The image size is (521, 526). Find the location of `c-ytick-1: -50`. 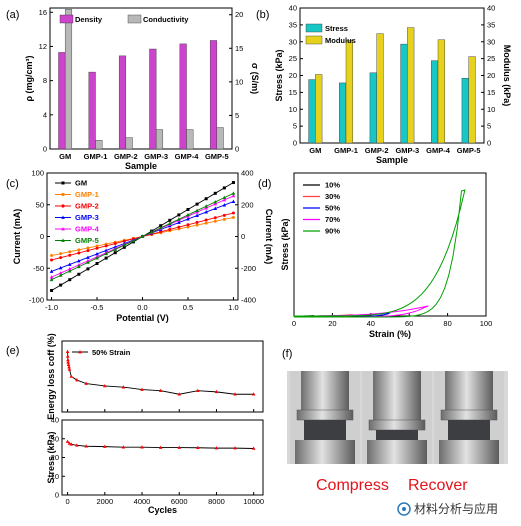

c-ytick-1: -50 is located at coordinates (38, 268).